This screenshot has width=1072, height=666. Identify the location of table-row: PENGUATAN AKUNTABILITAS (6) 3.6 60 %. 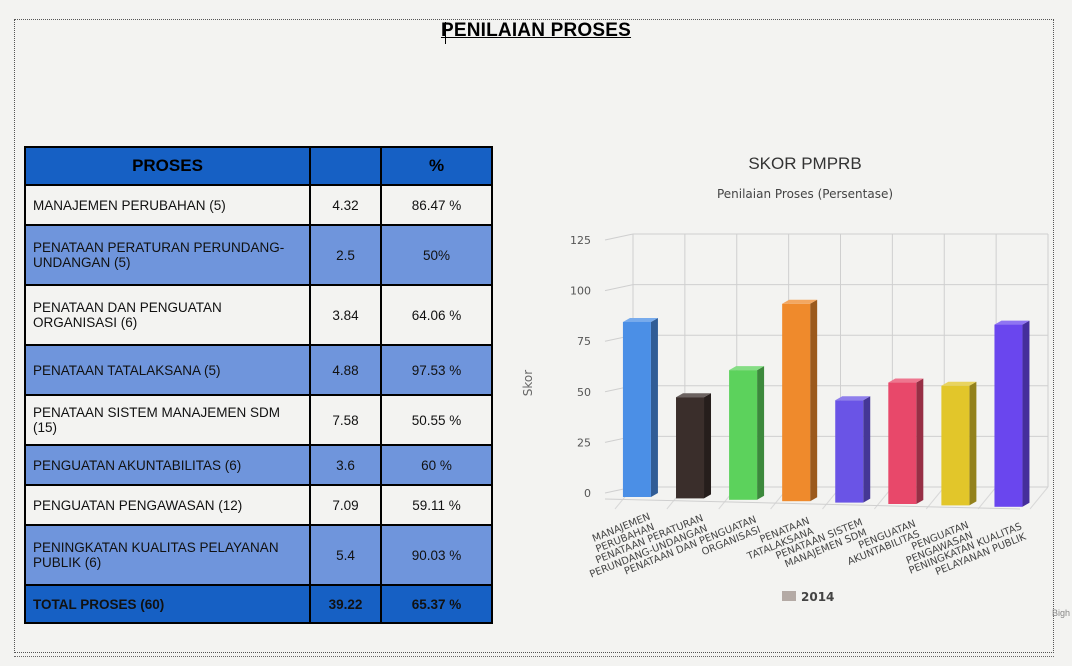
(258, 465).